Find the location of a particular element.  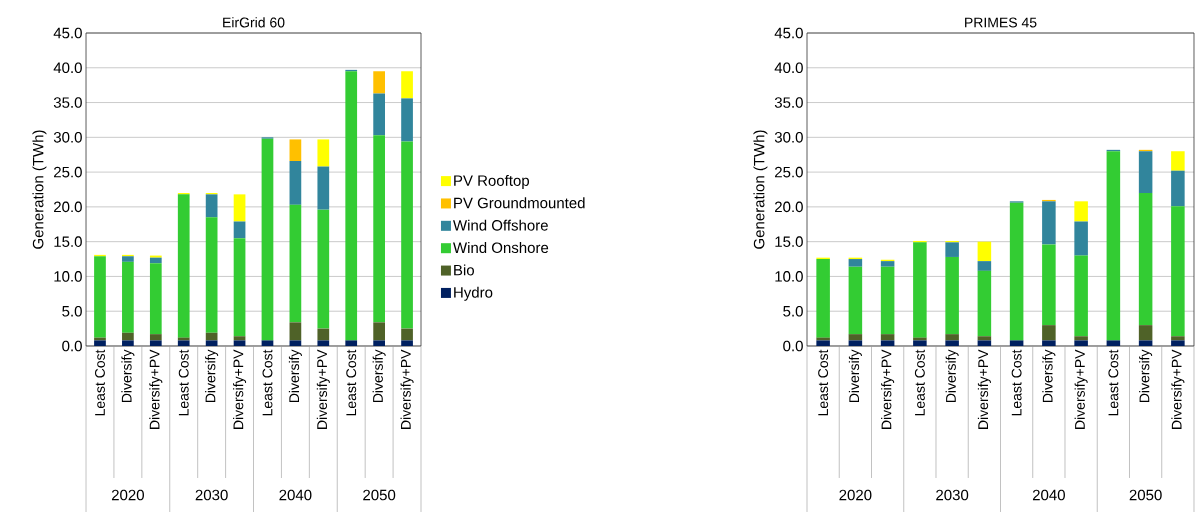

legend-label: PV Groundmounted is located at coordinates (519, 203).